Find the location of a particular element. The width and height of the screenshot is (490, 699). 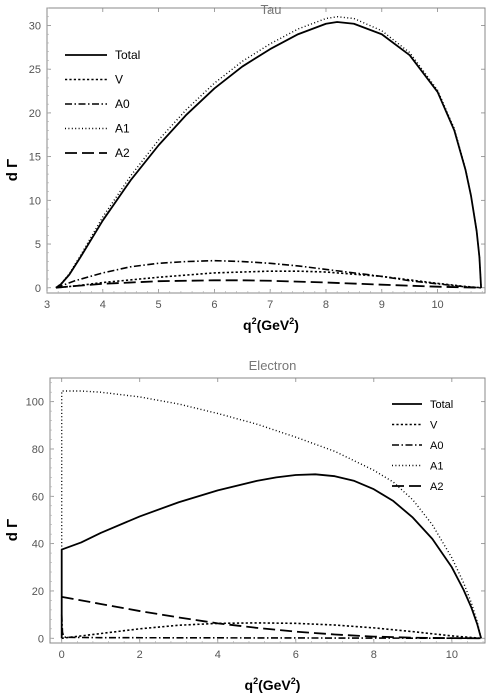

x-tick-label: 9 is located at coordinates (382, 305).